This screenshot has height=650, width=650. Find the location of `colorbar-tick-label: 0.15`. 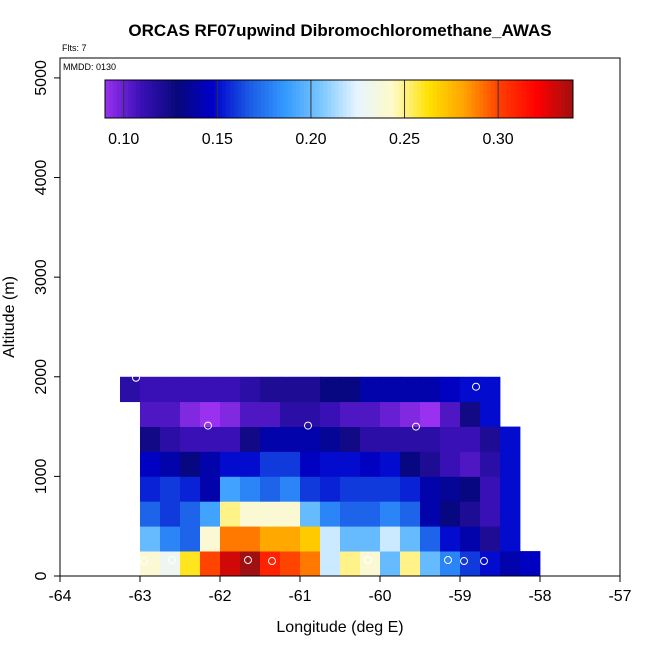

colorbar-tick-label: 0.15 is located at coordinates (217, 139).